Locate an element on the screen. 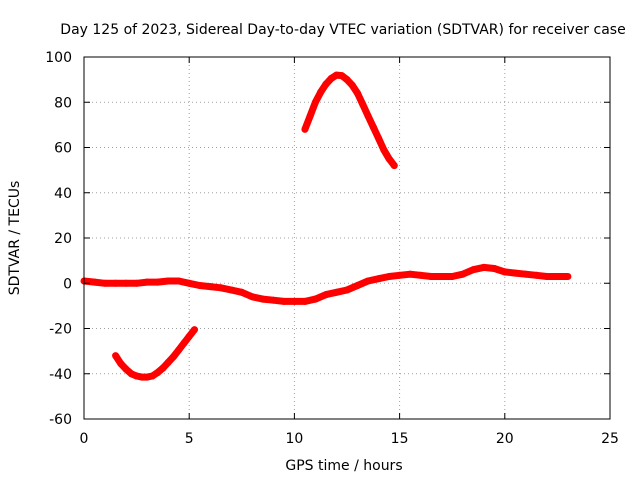  y-tick-label: 0 is located at coordinates (67, 284).